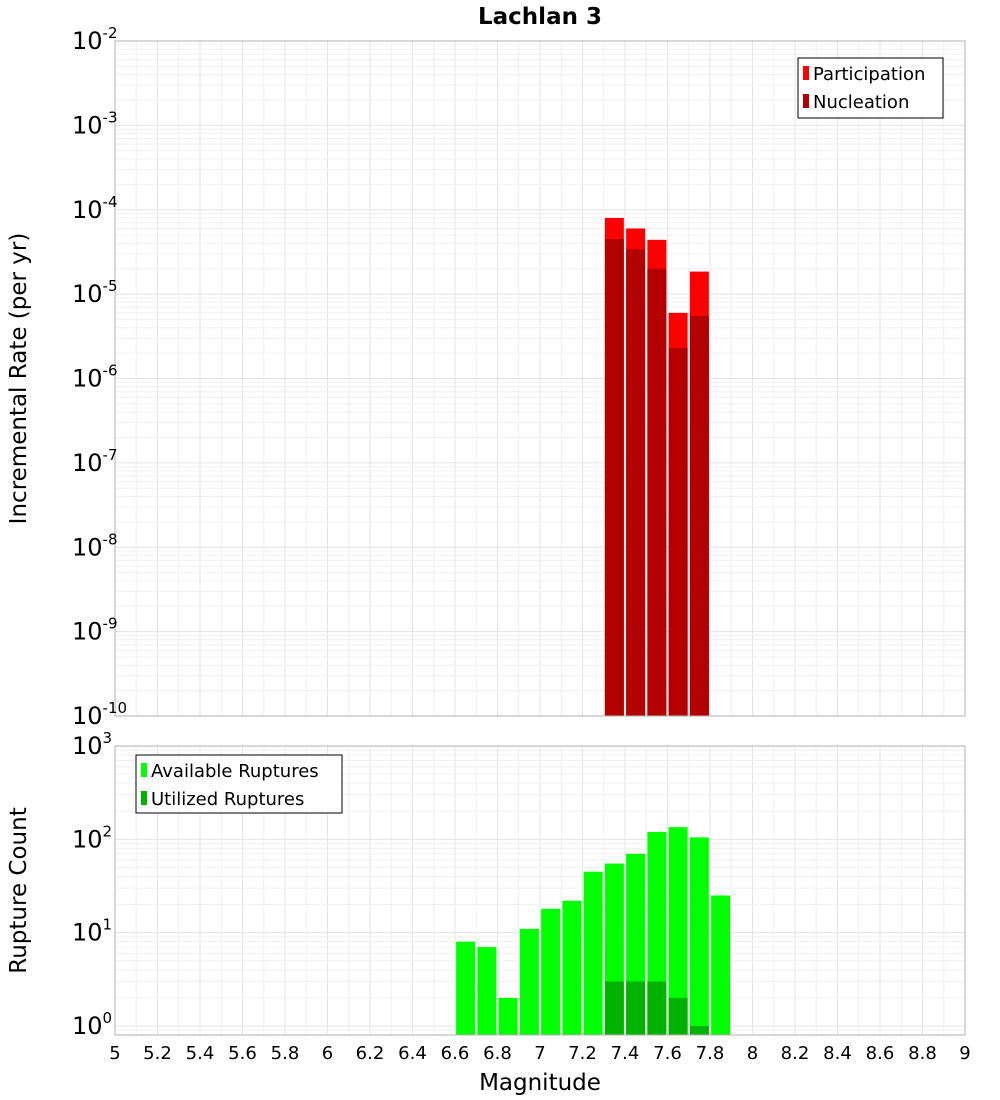  What do you see at coordinates (752, 1053) in the screenshot?
I see `x-tick-label: 8` at bounding box center [752, 1053].